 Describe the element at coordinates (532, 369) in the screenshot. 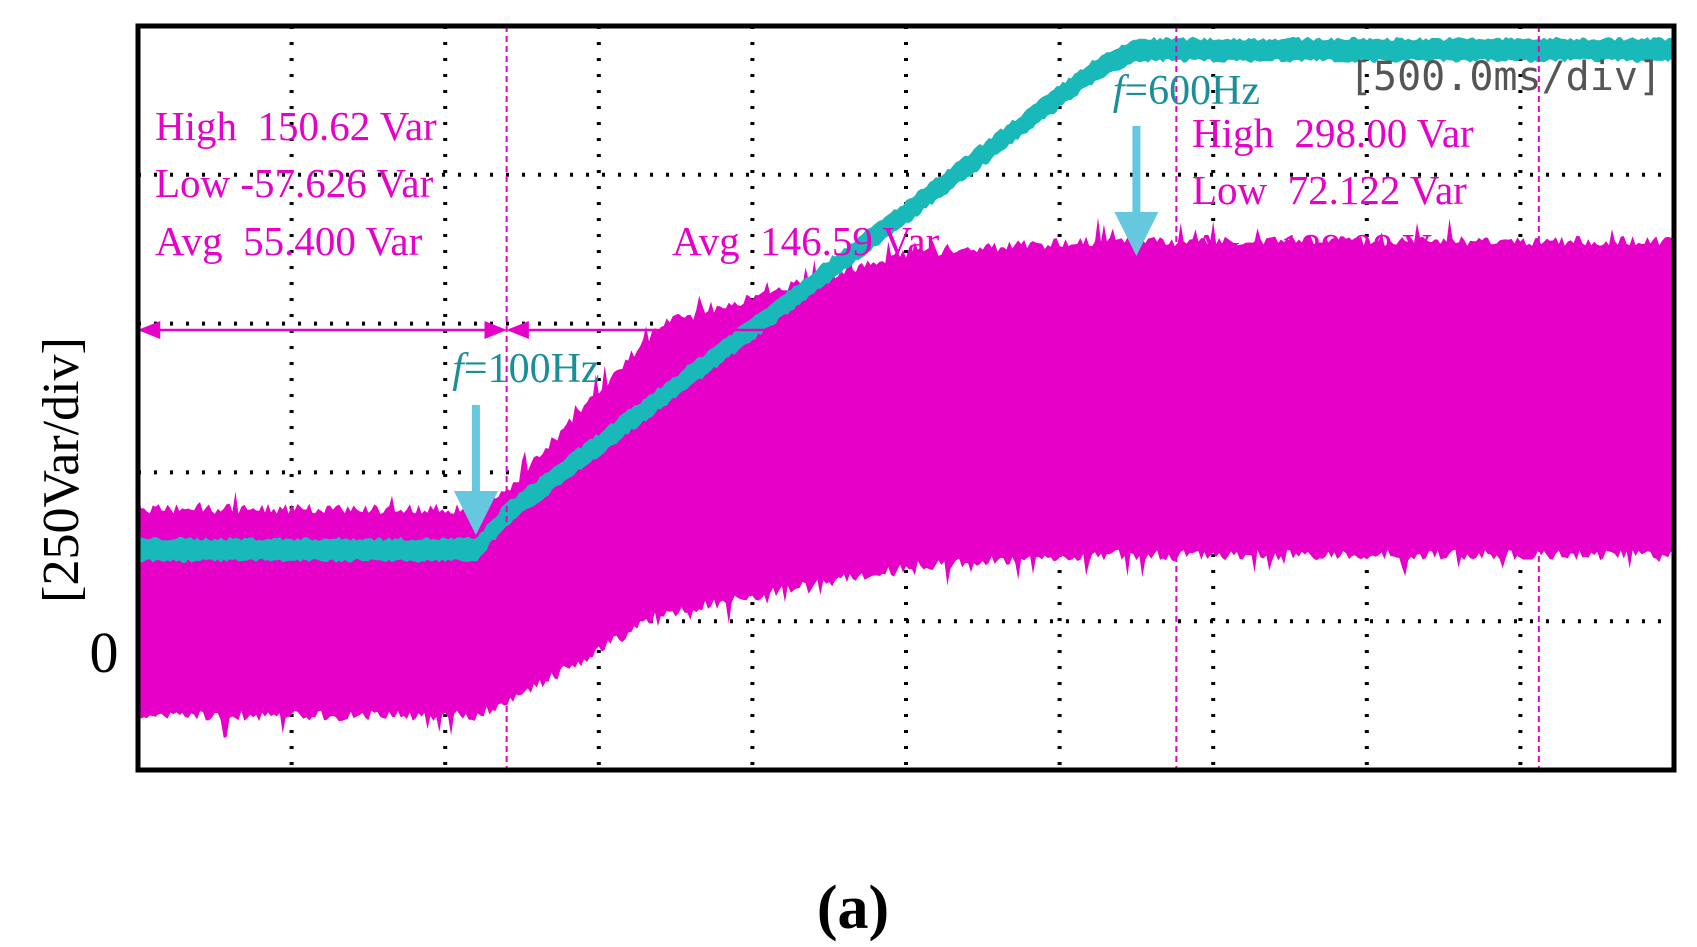

I see `frequency-value: =100Hz` at that location.